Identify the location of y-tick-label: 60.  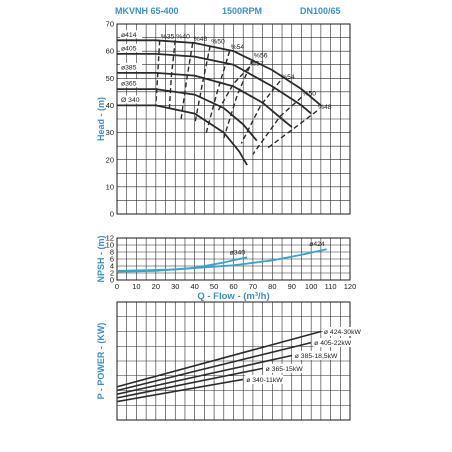
(110, 51).